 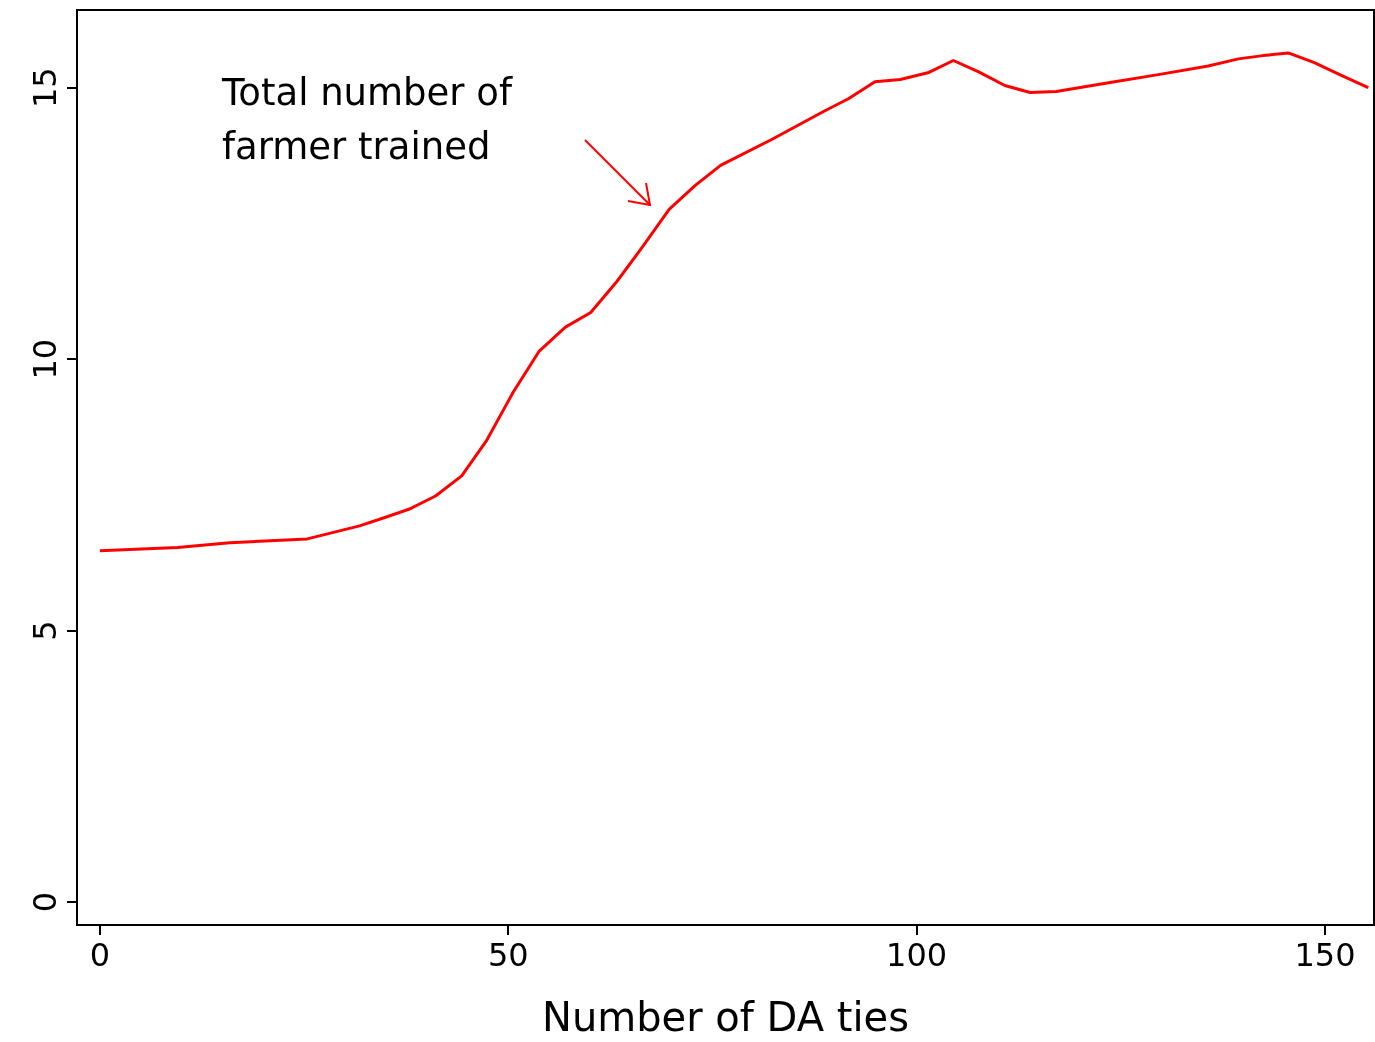 I want to click on x-tick-label: 150, so click(x=1325, y=955).